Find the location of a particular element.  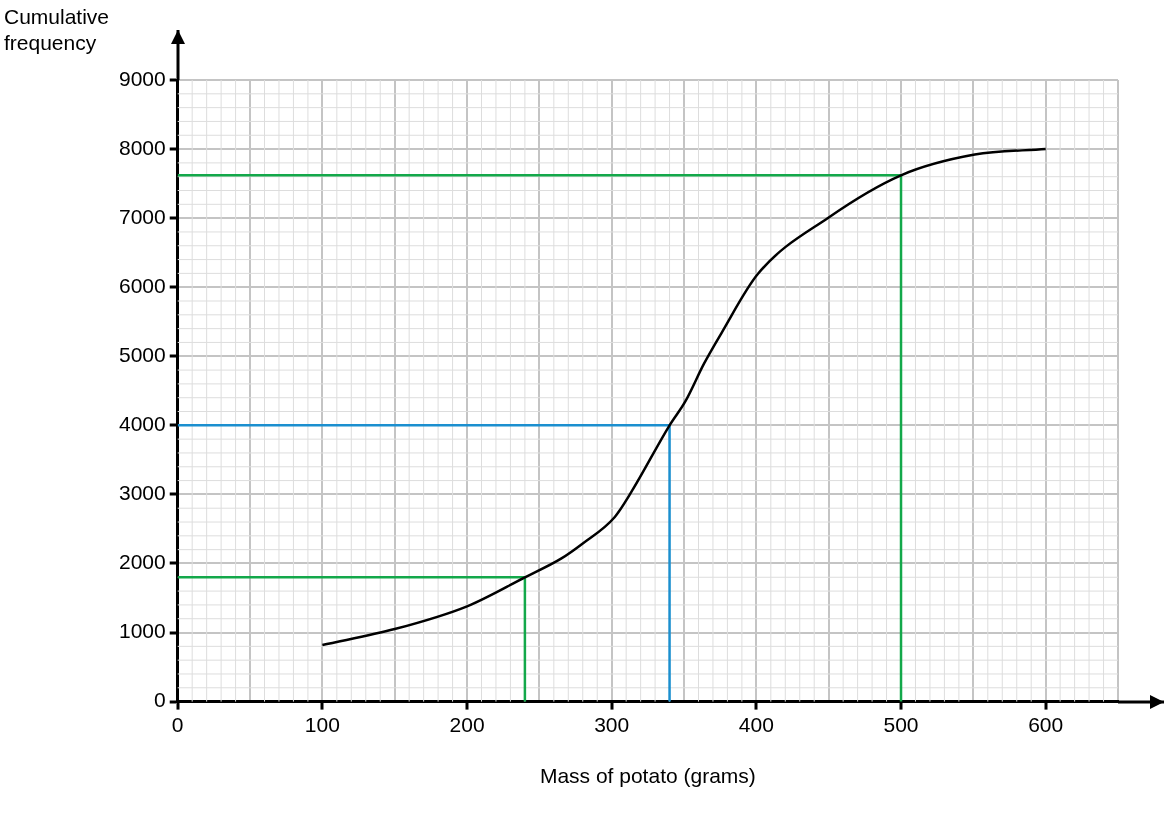

x-tick-label: 0 is located at coordinates (177, 724).